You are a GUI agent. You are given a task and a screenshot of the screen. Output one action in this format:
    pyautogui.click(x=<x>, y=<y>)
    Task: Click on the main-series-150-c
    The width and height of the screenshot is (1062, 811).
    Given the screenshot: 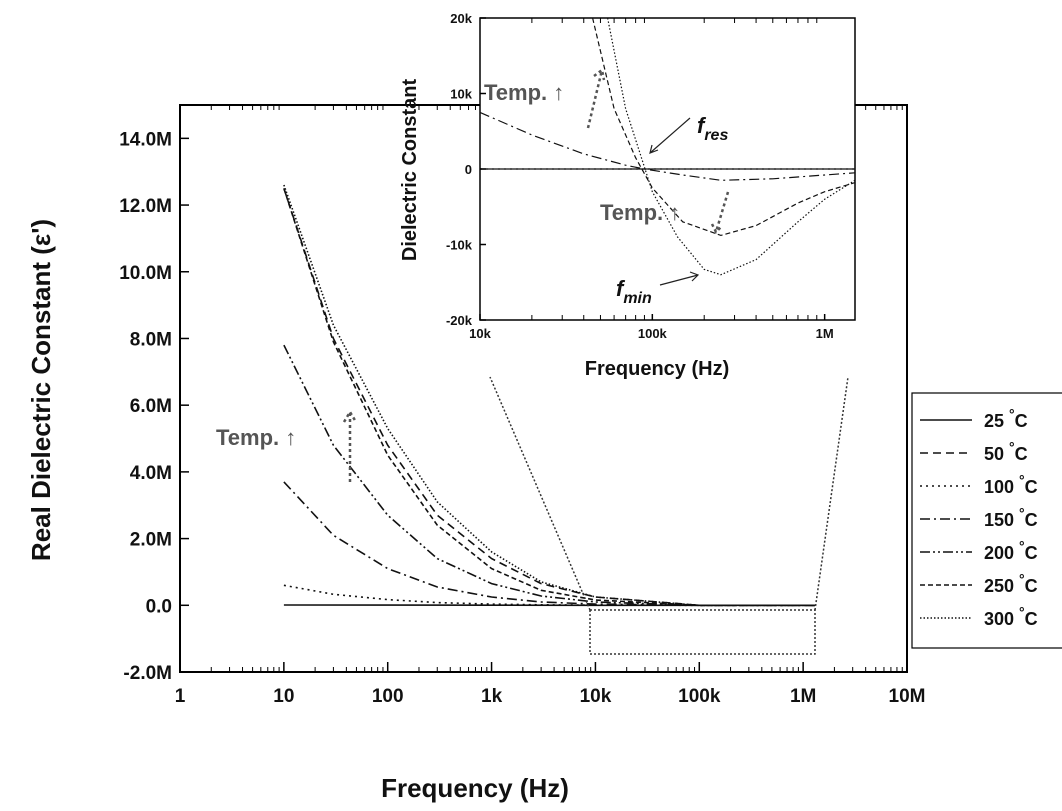 What is the action you would take?
    pyautogui.click(x=549, y=544)
    